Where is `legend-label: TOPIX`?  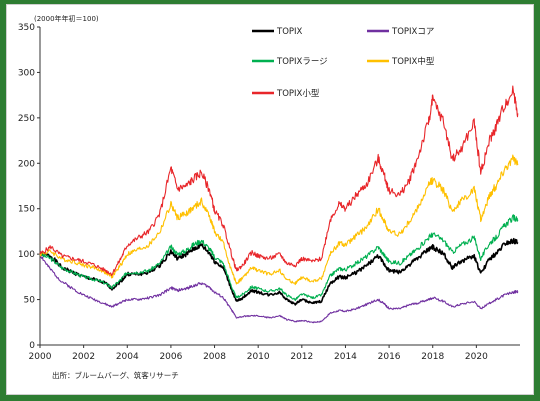 legend-label: TOPIX is located at coordinates (289, 32).